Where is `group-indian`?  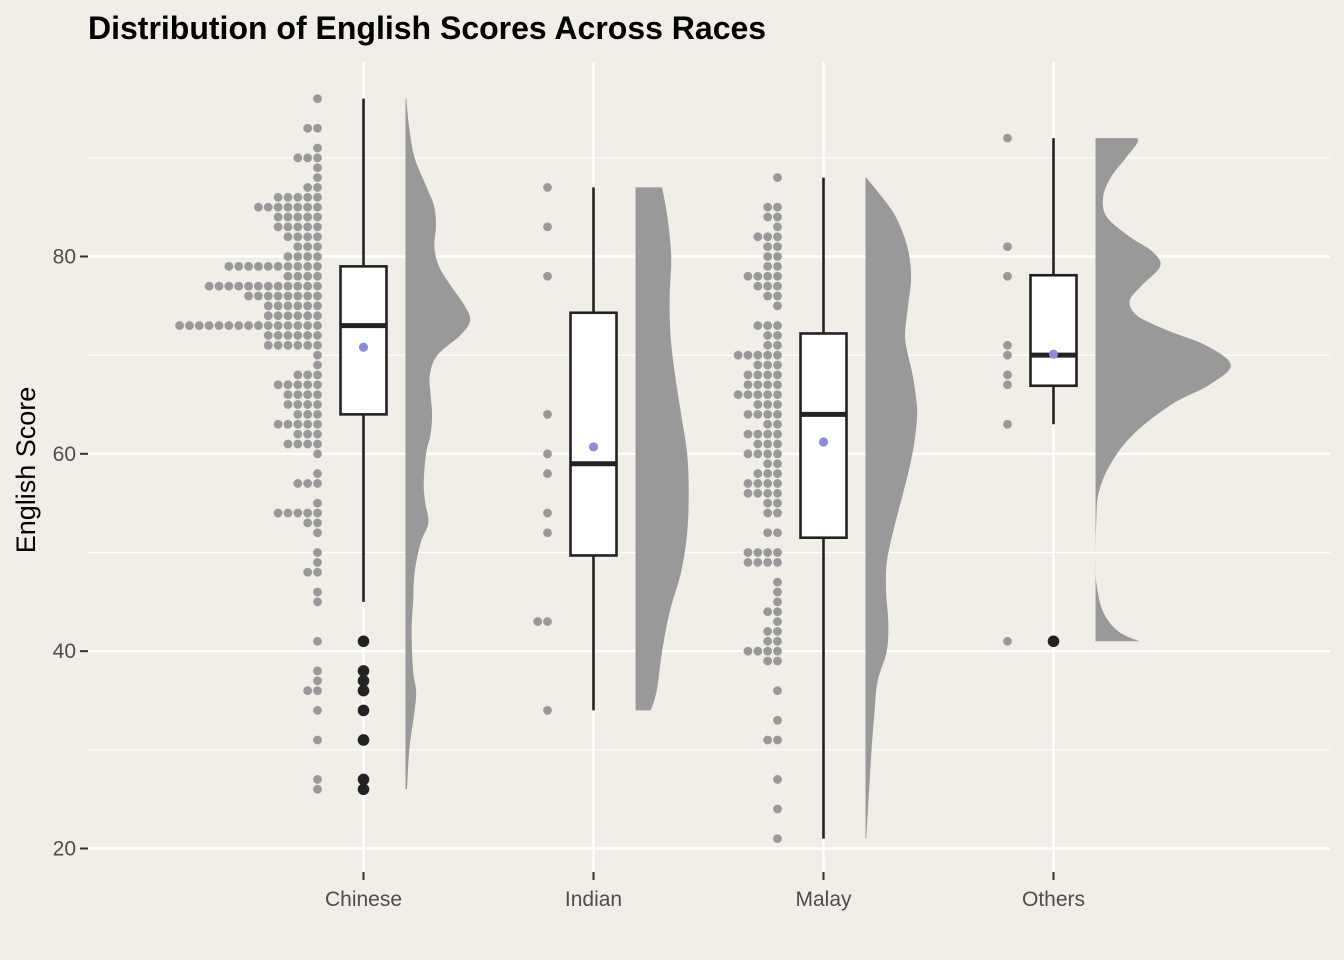 group-indian is located at coordinates (611, 449).